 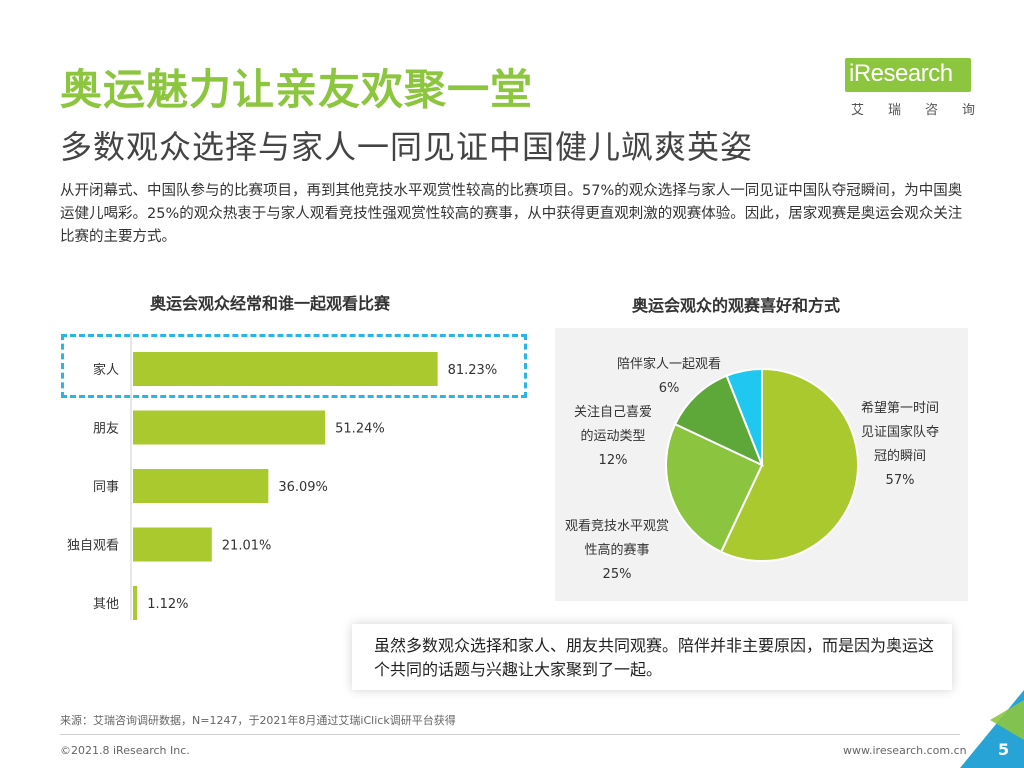 I want to click on bar-category-label: 家人, so click(x=106, y=370).